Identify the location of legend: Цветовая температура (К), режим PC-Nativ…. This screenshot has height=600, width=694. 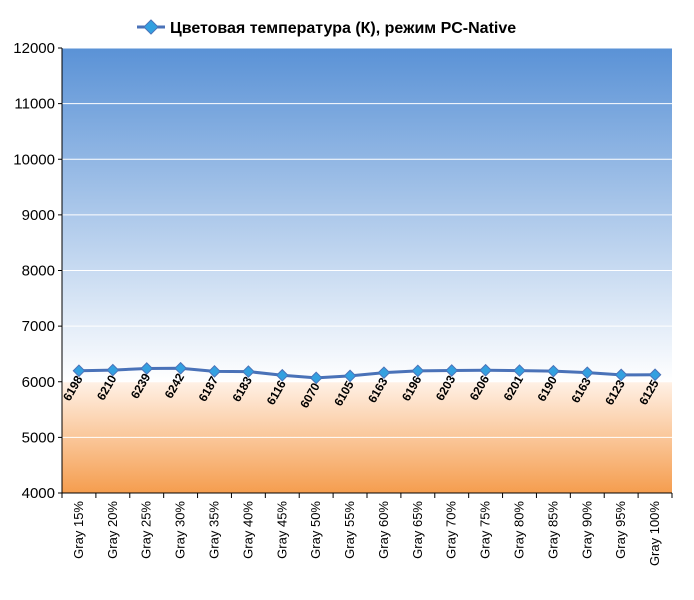
(326, 28).